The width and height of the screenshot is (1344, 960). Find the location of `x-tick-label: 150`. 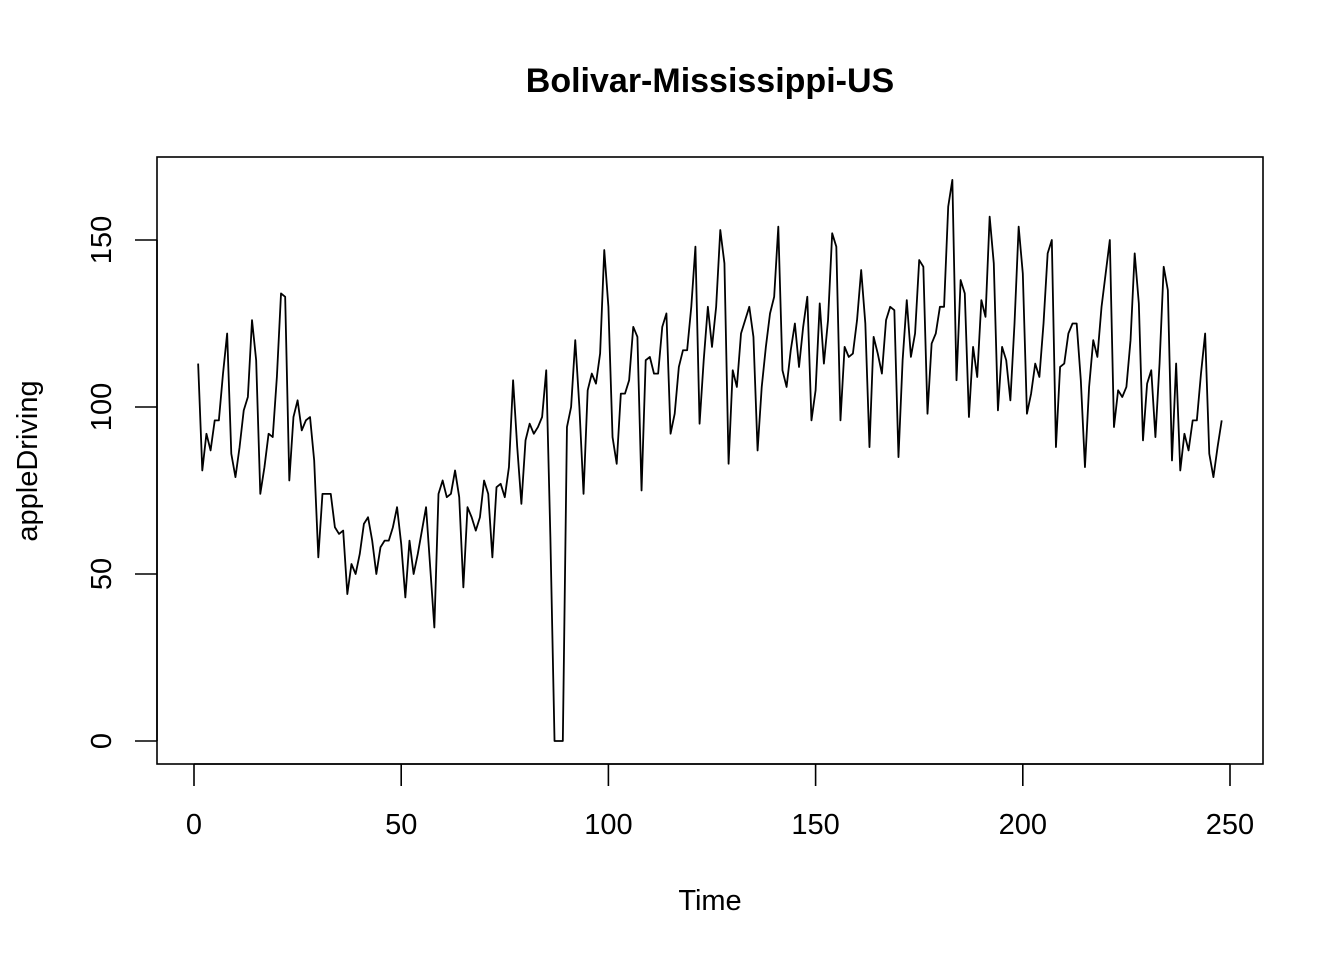

x-tick-label: 150 is located at coordinates (815, 825).